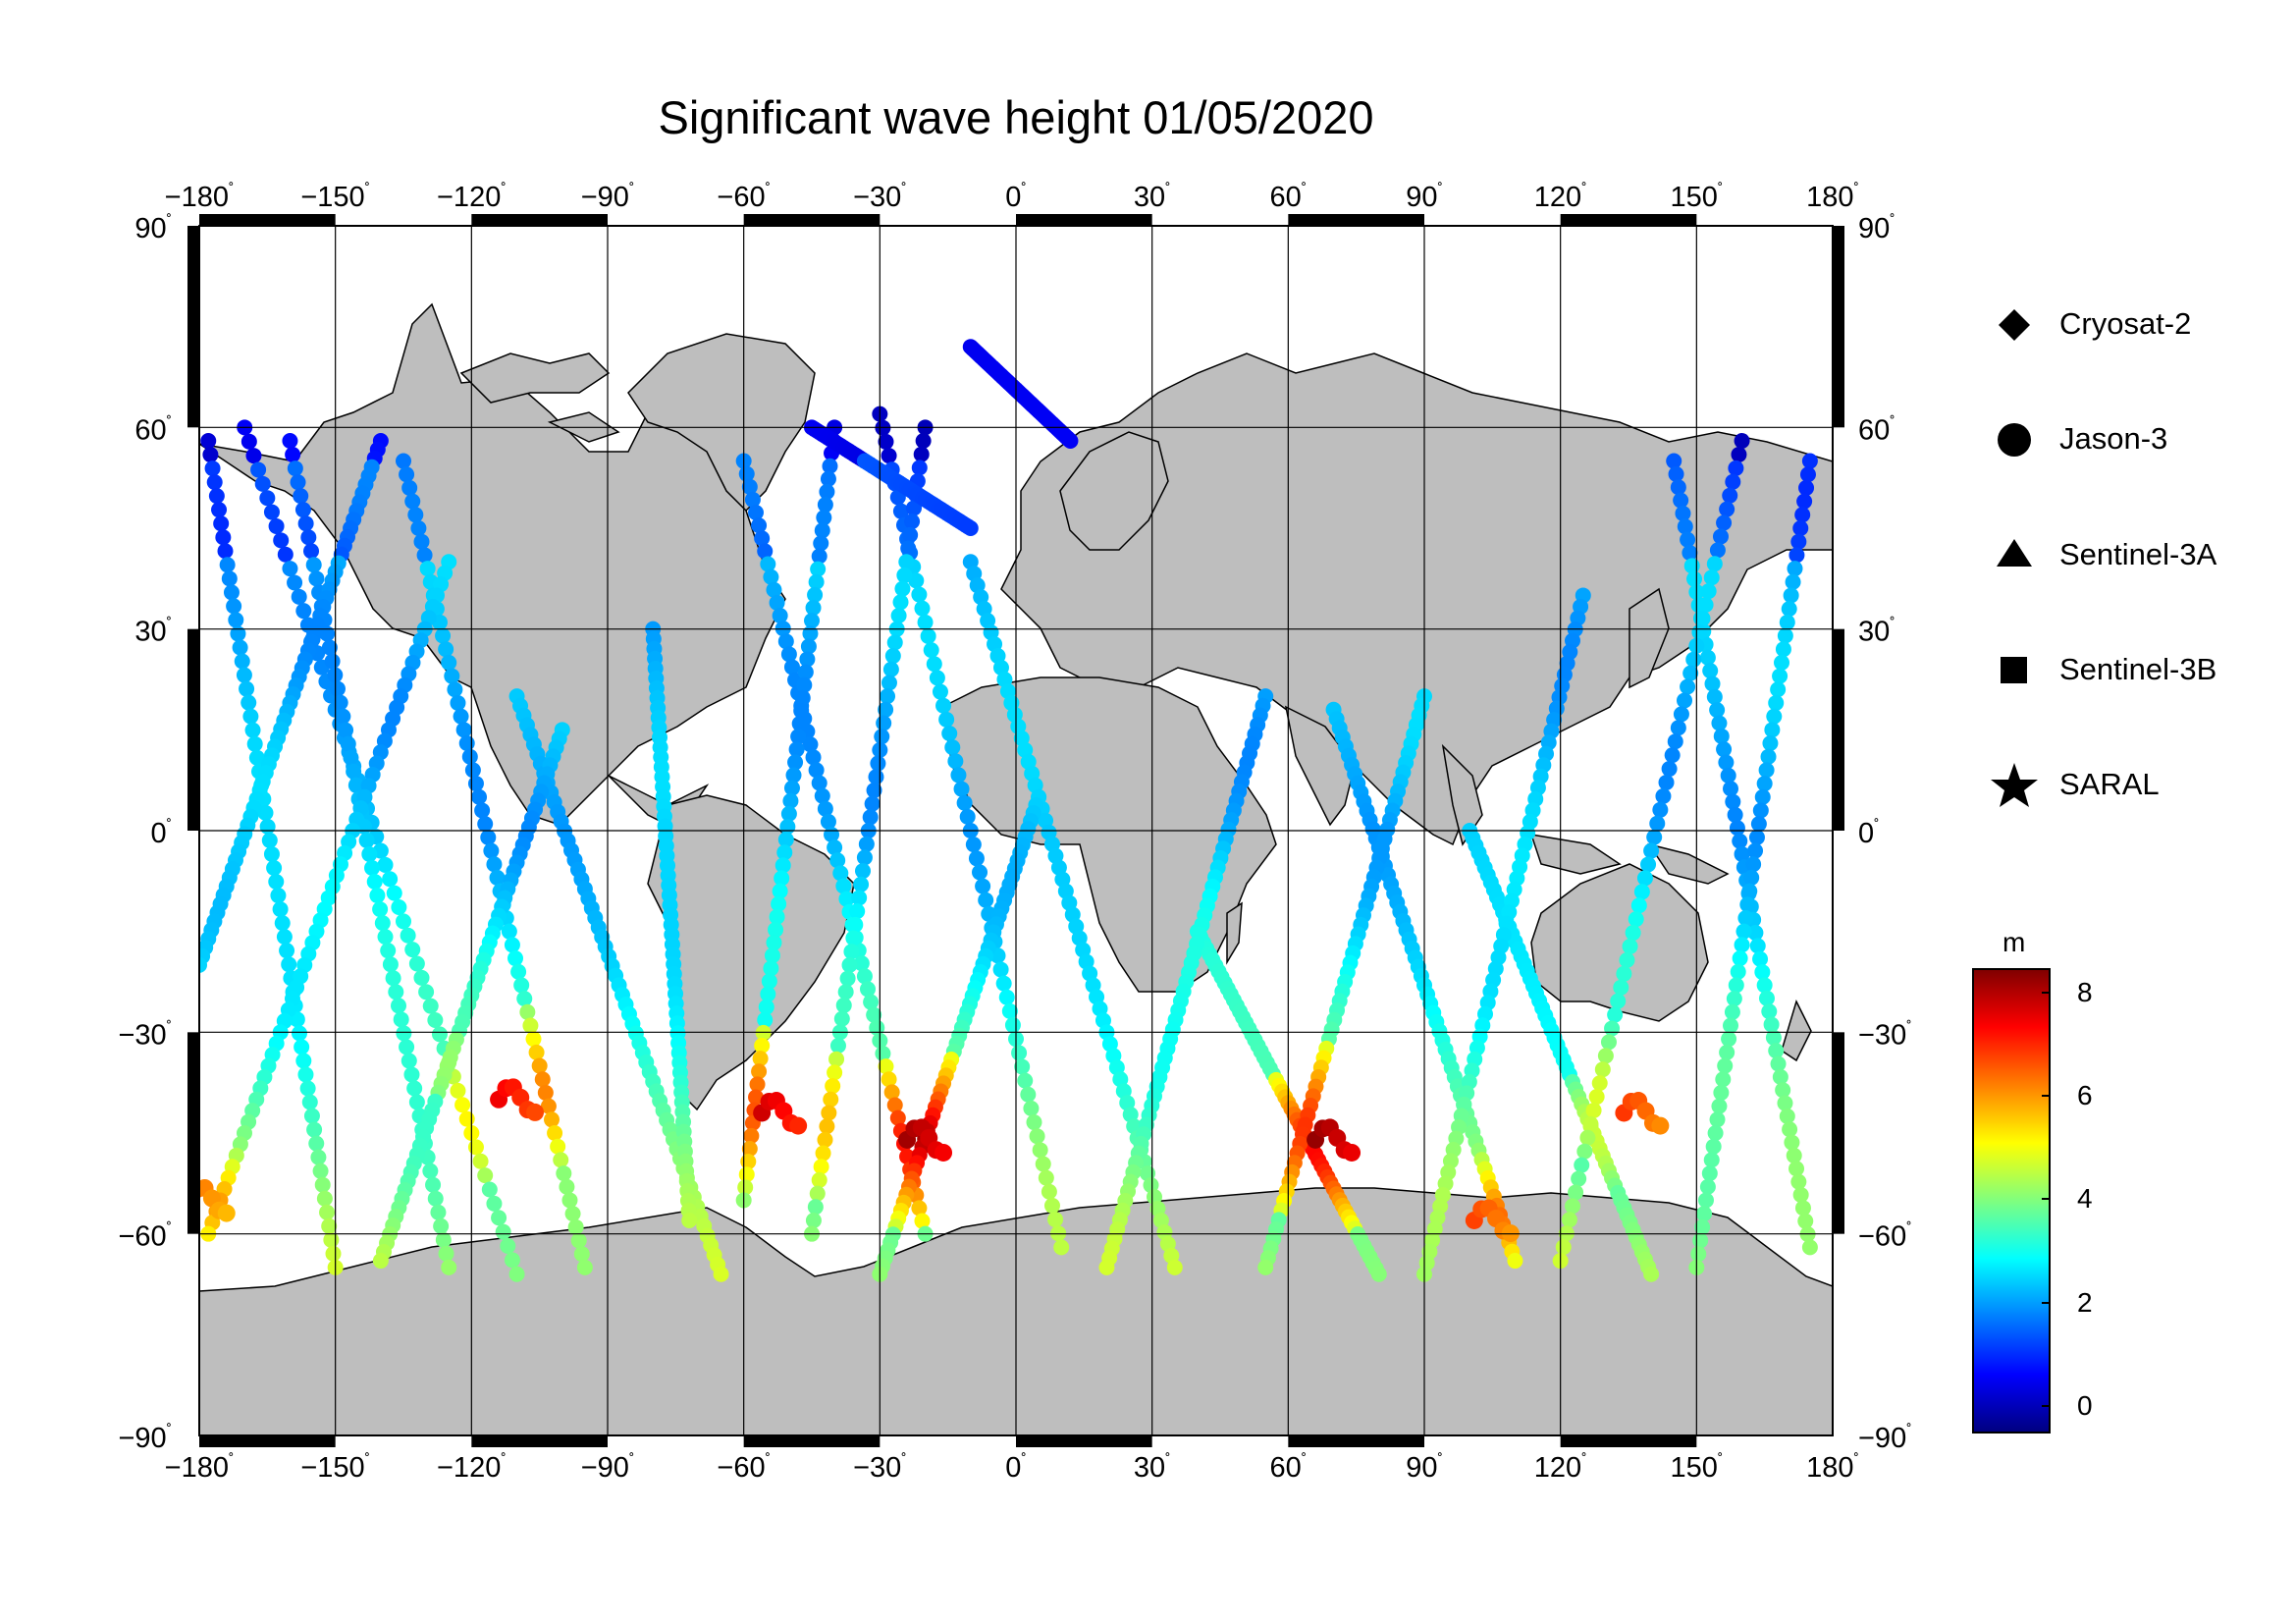 This screenshot has width=2296, height=1623. What do you see at coordinates (2085, 1406) in the screenshot?
I see `colorbar-tick-0: 0` at bounding box center [2085, 1406].